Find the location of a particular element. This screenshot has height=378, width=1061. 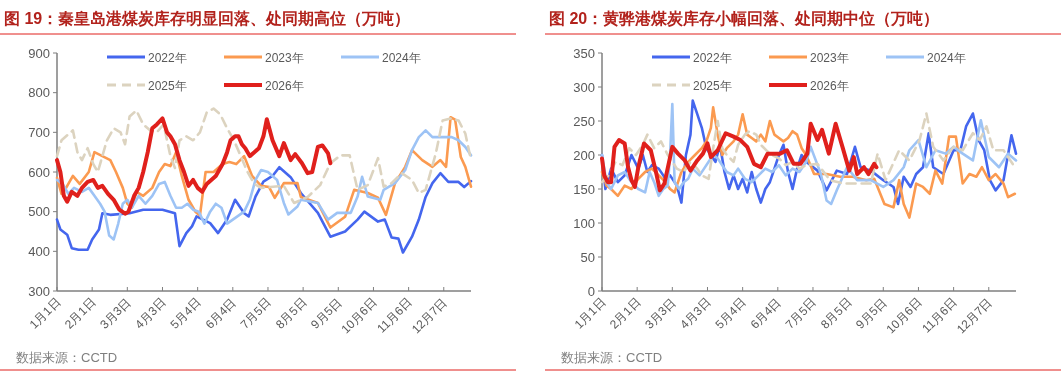

y-tick-label: 500 is located at coordinates (39, 212).